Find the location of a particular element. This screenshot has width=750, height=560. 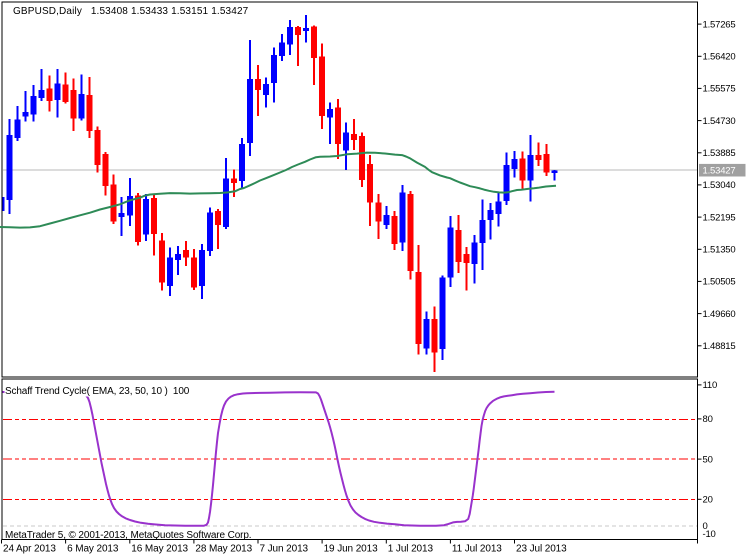

svg-text: 1.53885 is located at coordinates (719, 153).